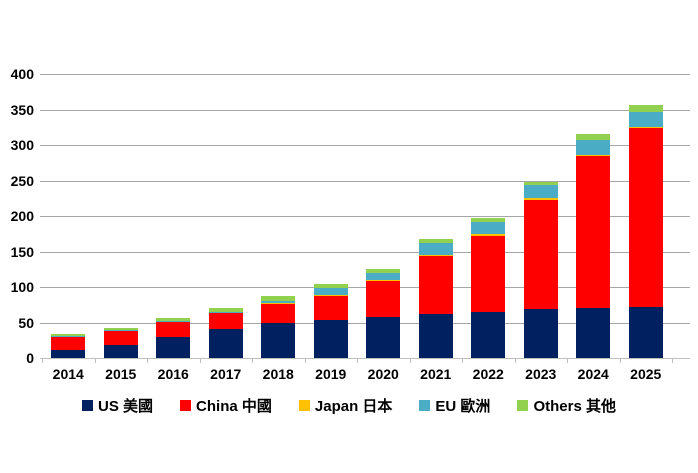 The image size is (698, 473). I want to click on y-axis-label-300: 300, so click(22, 145).